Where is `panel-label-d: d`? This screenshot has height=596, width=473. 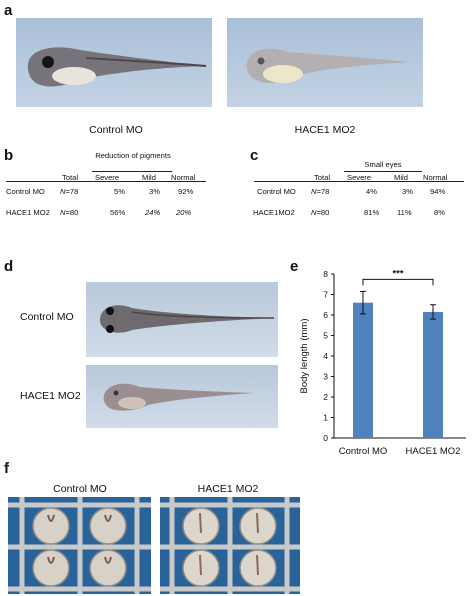 panel-label-d: d is located at coordinates (9, 266).